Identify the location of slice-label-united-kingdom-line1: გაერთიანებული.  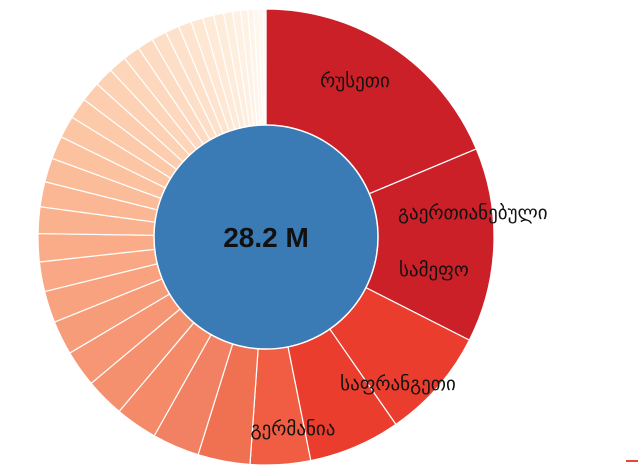
(473, 213).